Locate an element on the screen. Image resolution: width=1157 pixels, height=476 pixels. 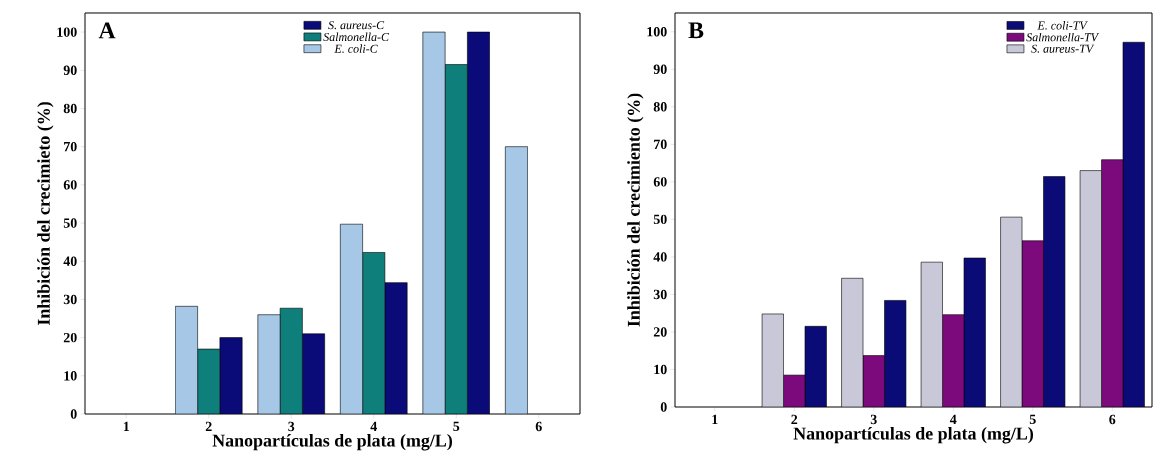
legend-label: S. aureus-TV is located at coordinates (1063, 48).